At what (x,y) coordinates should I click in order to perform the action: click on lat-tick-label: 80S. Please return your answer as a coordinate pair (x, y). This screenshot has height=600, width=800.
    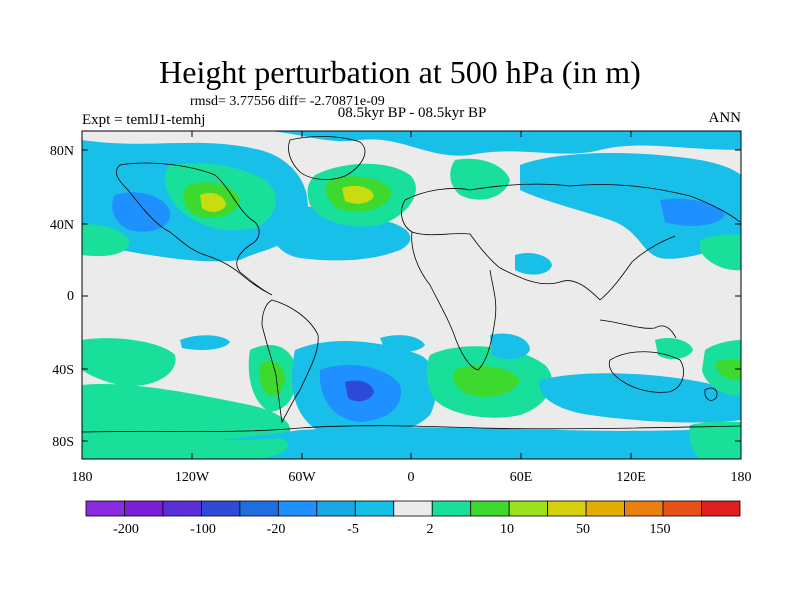
    Looking at the image, I should click on (63, 442).